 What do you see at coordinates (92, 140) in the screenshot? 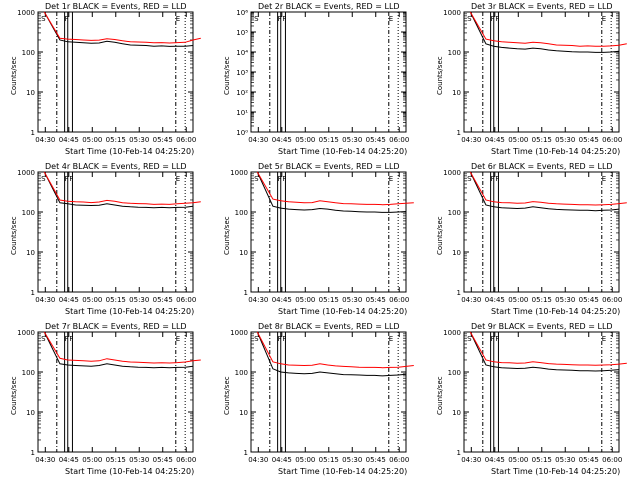
I see `det-1r-xtick-label: 05:00` at bounding box center [92, 140].